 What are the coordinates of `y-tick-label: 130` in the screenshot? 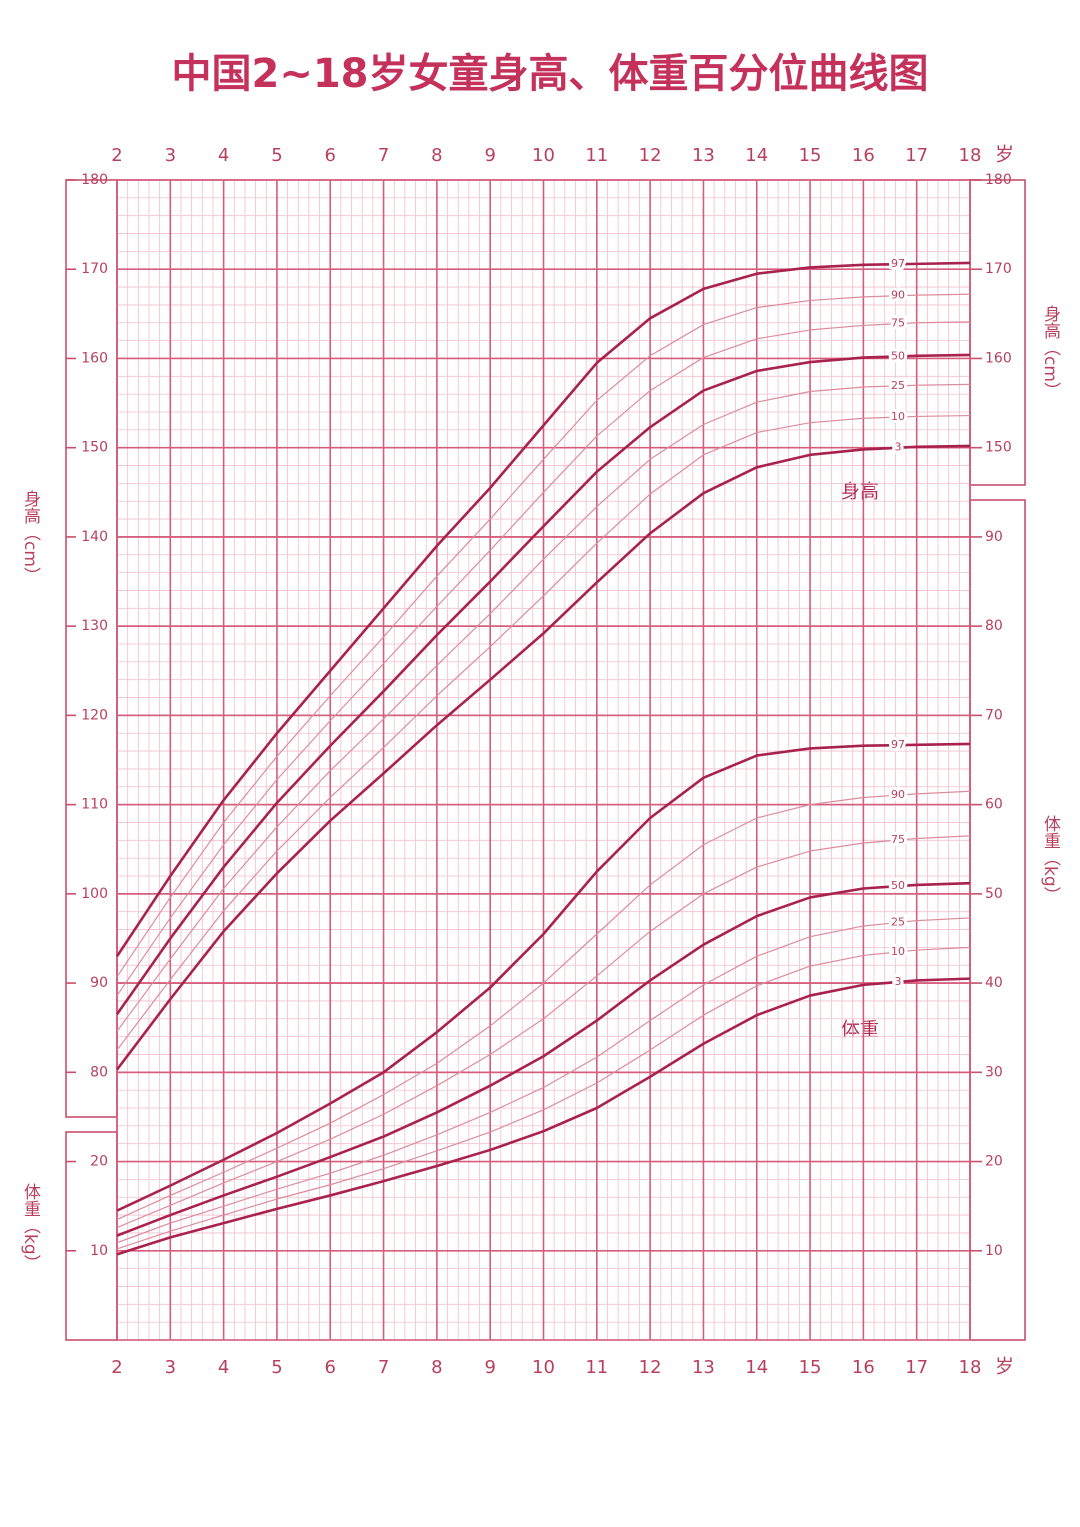 It's located at (94, 626).